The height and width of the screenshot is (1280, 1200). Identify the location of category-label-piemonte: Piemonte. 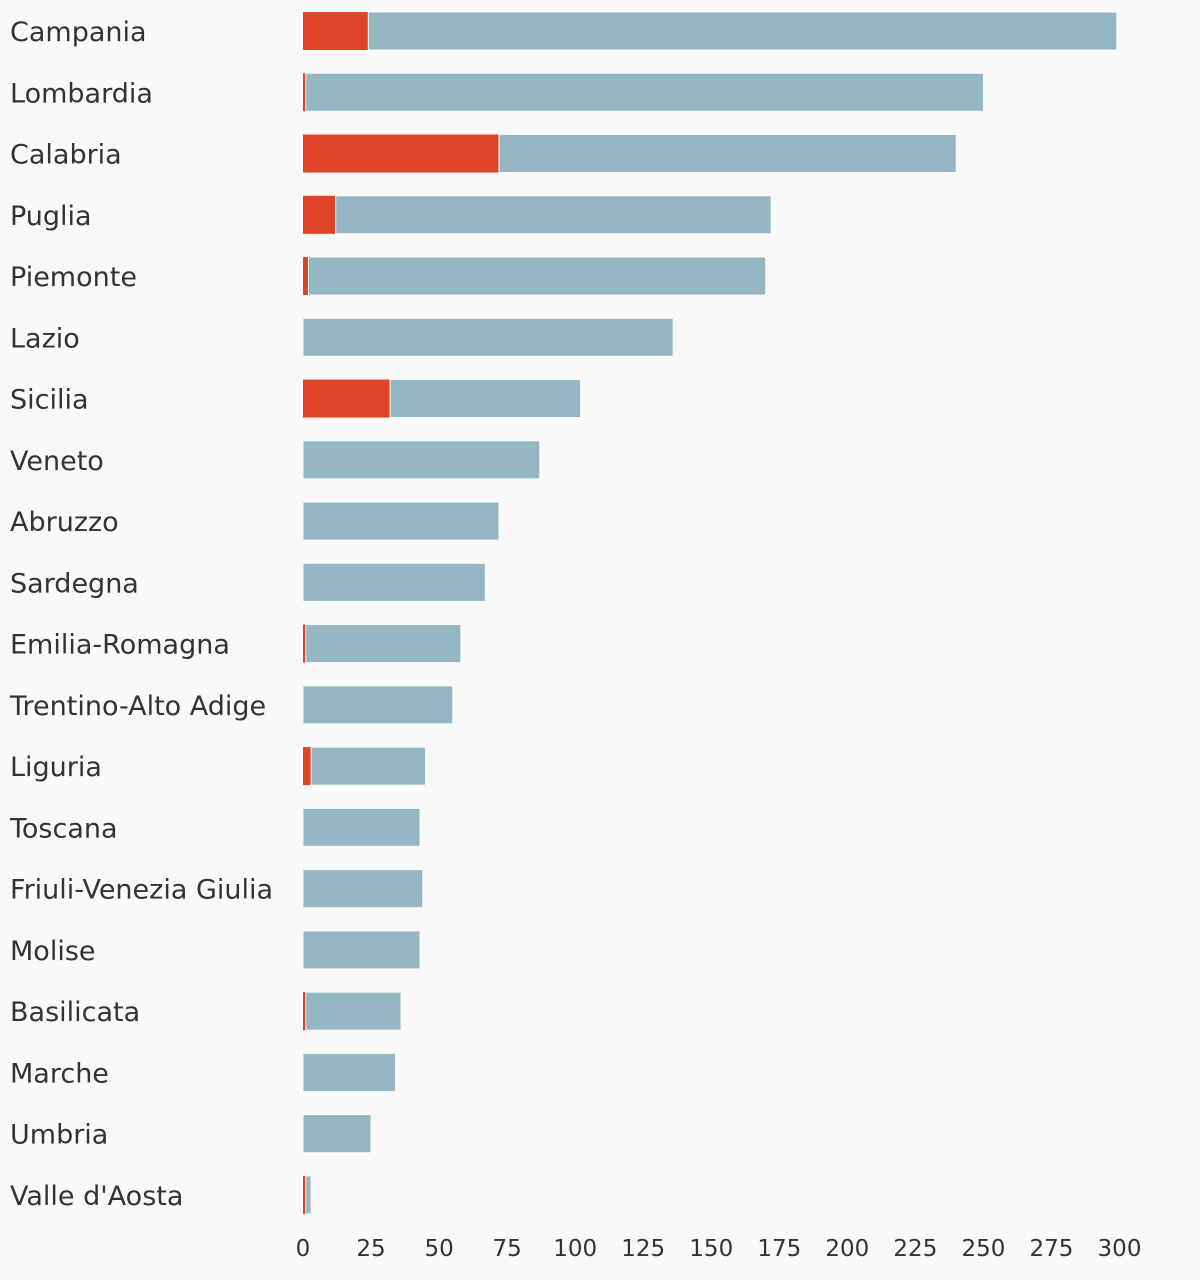
(73, 277).